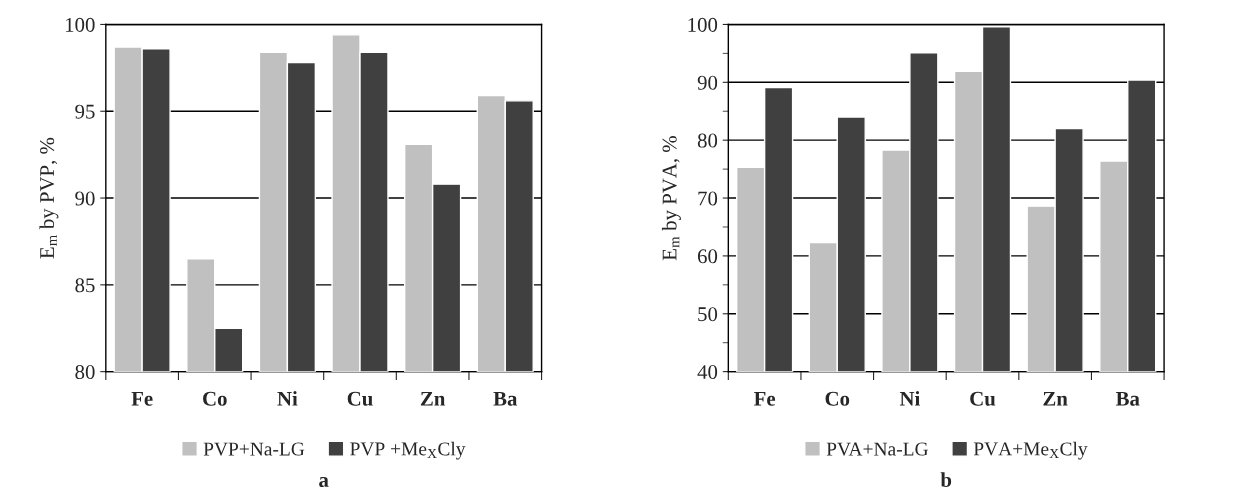 This screenshot has height=489, width=1245. What do you see at coordinates (324, 482) in the screenshot?
I see `text: a` at bounding box center [324, 482].